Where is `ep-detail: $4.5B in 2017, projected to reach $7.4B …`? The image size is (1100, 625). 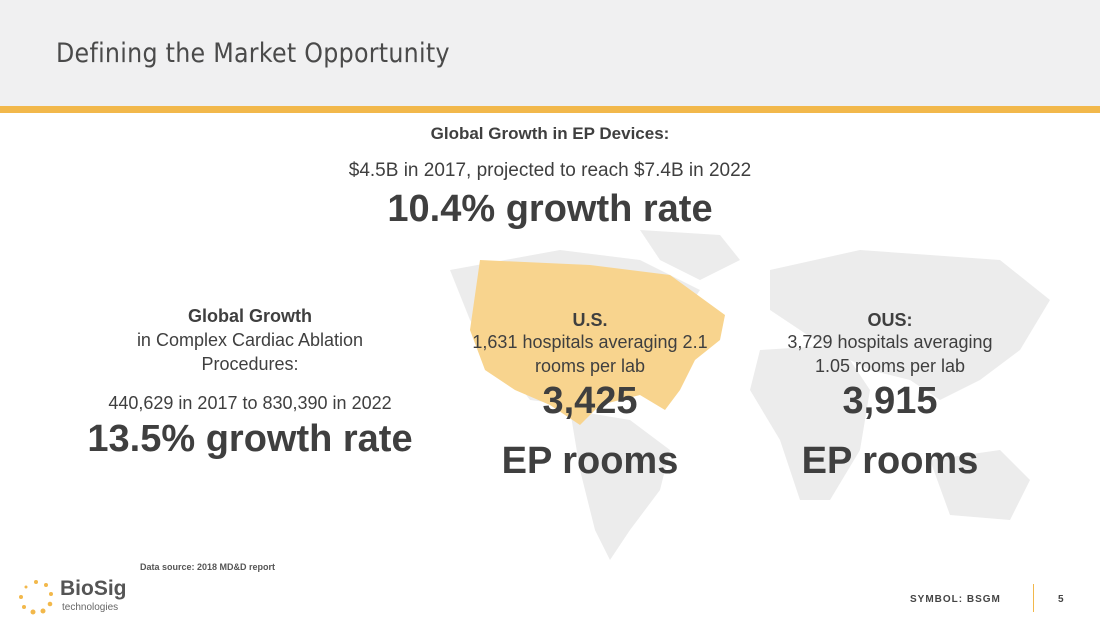 ep-detail: $4.5B in 2017, projected to reach $7.4B … is located at coordinates (550, 170).